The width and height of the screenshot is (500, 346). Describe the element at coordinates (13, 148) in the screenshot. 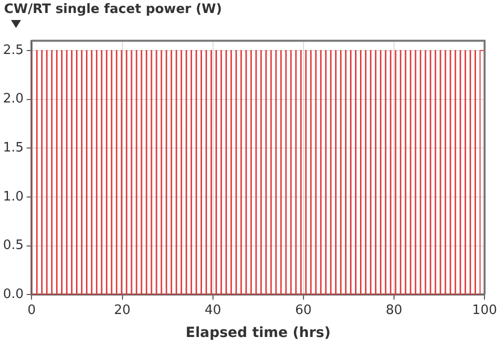

I see `y-tick-label: 1.5` at that location.